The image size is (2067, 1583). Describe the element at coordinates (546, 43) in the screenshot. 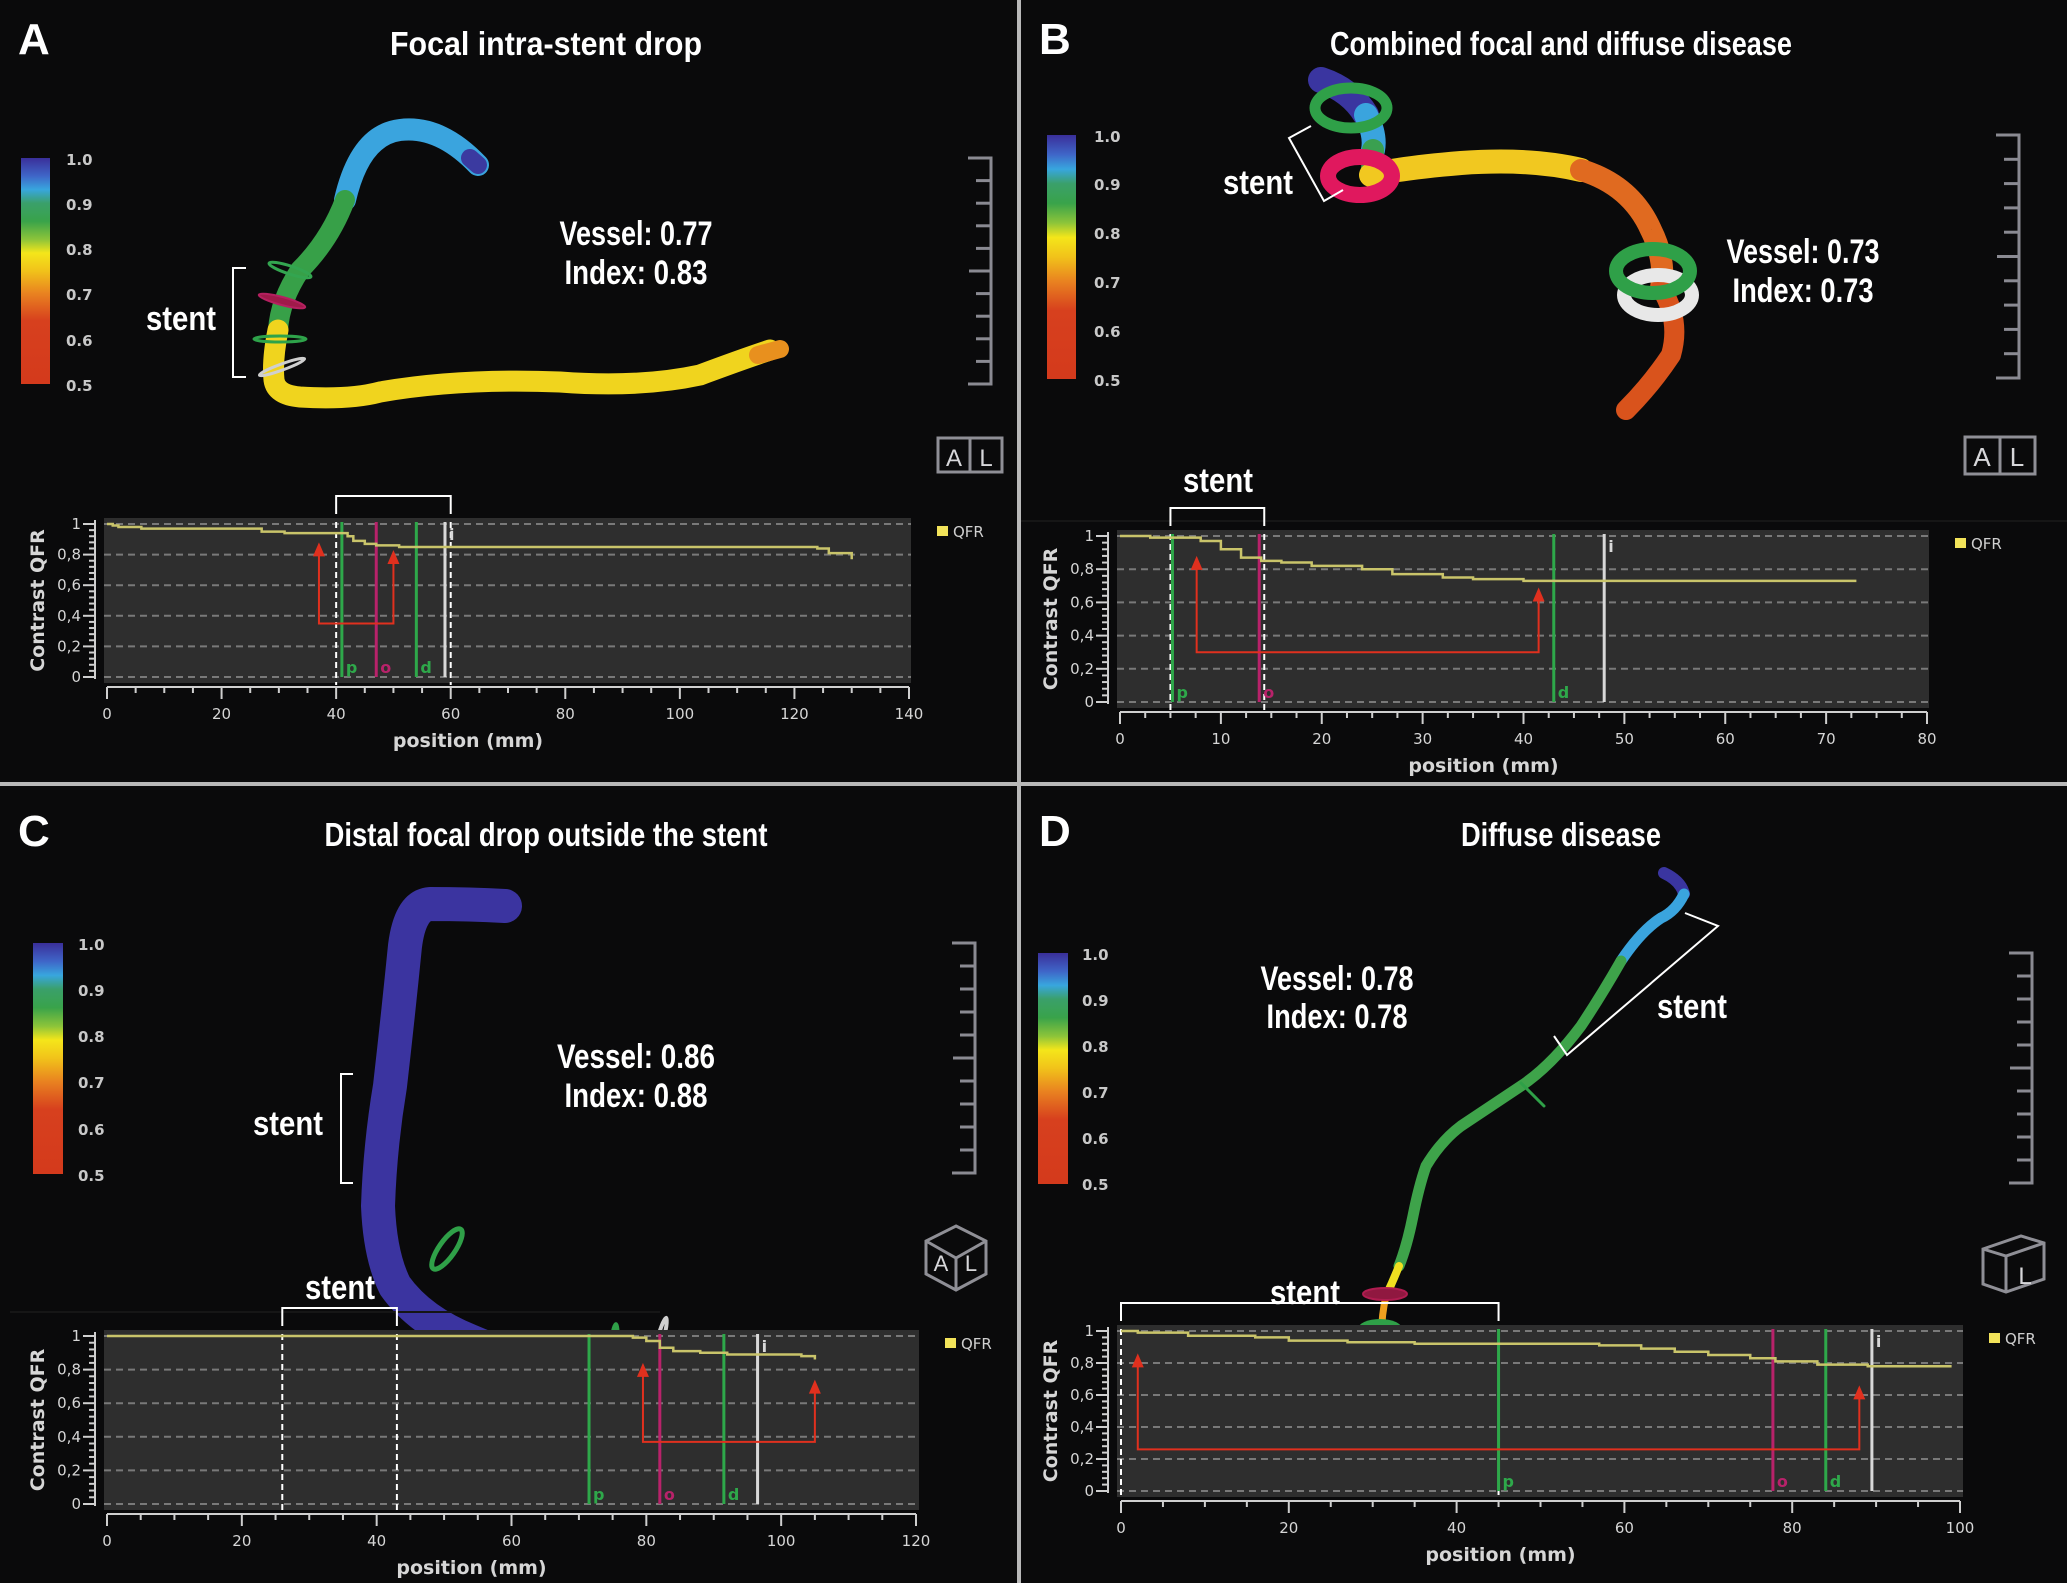

I see `panel-title: Focal intra-stent drop` at that location.